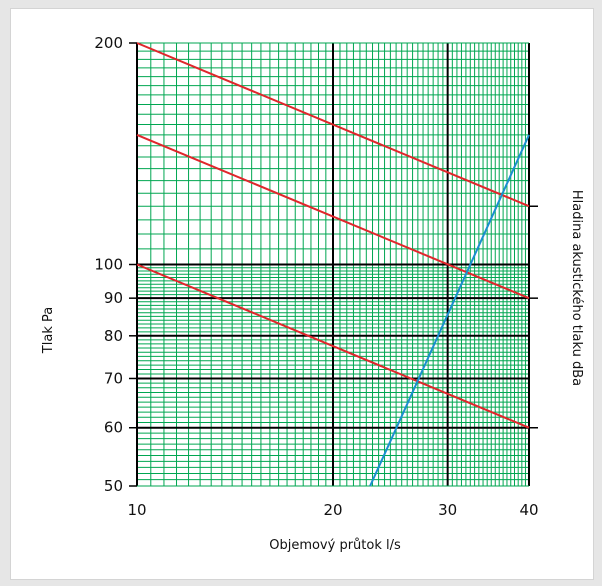  Describe the element at coordinates (447, 510) in the screenshot. I see `x-tick-label: 30` at that location.